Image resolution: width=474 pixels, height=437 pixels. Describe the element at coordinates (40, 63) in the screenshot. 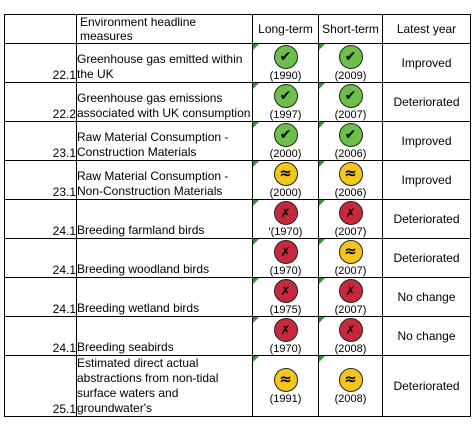

I see `indicator-id: 22.1` at that location.